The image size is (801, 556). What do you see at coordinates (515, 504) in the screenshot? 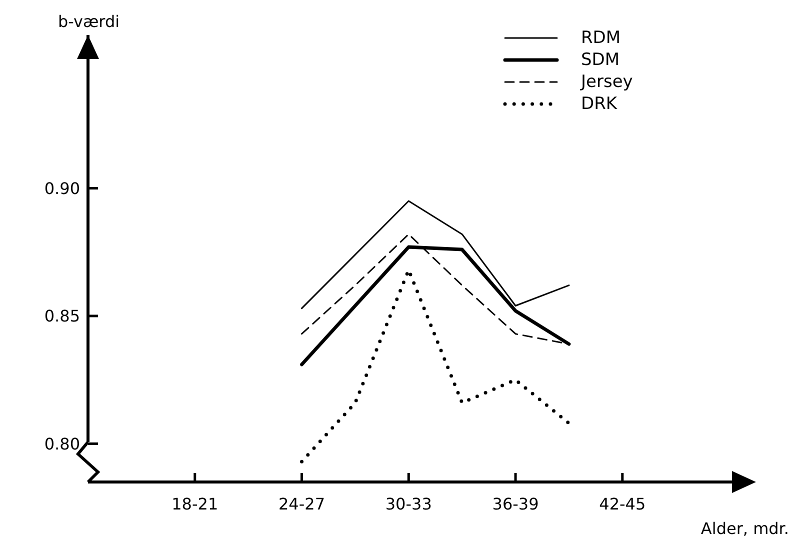
I see `x-tick-label: 36-39` at bounding box center [515, 504].